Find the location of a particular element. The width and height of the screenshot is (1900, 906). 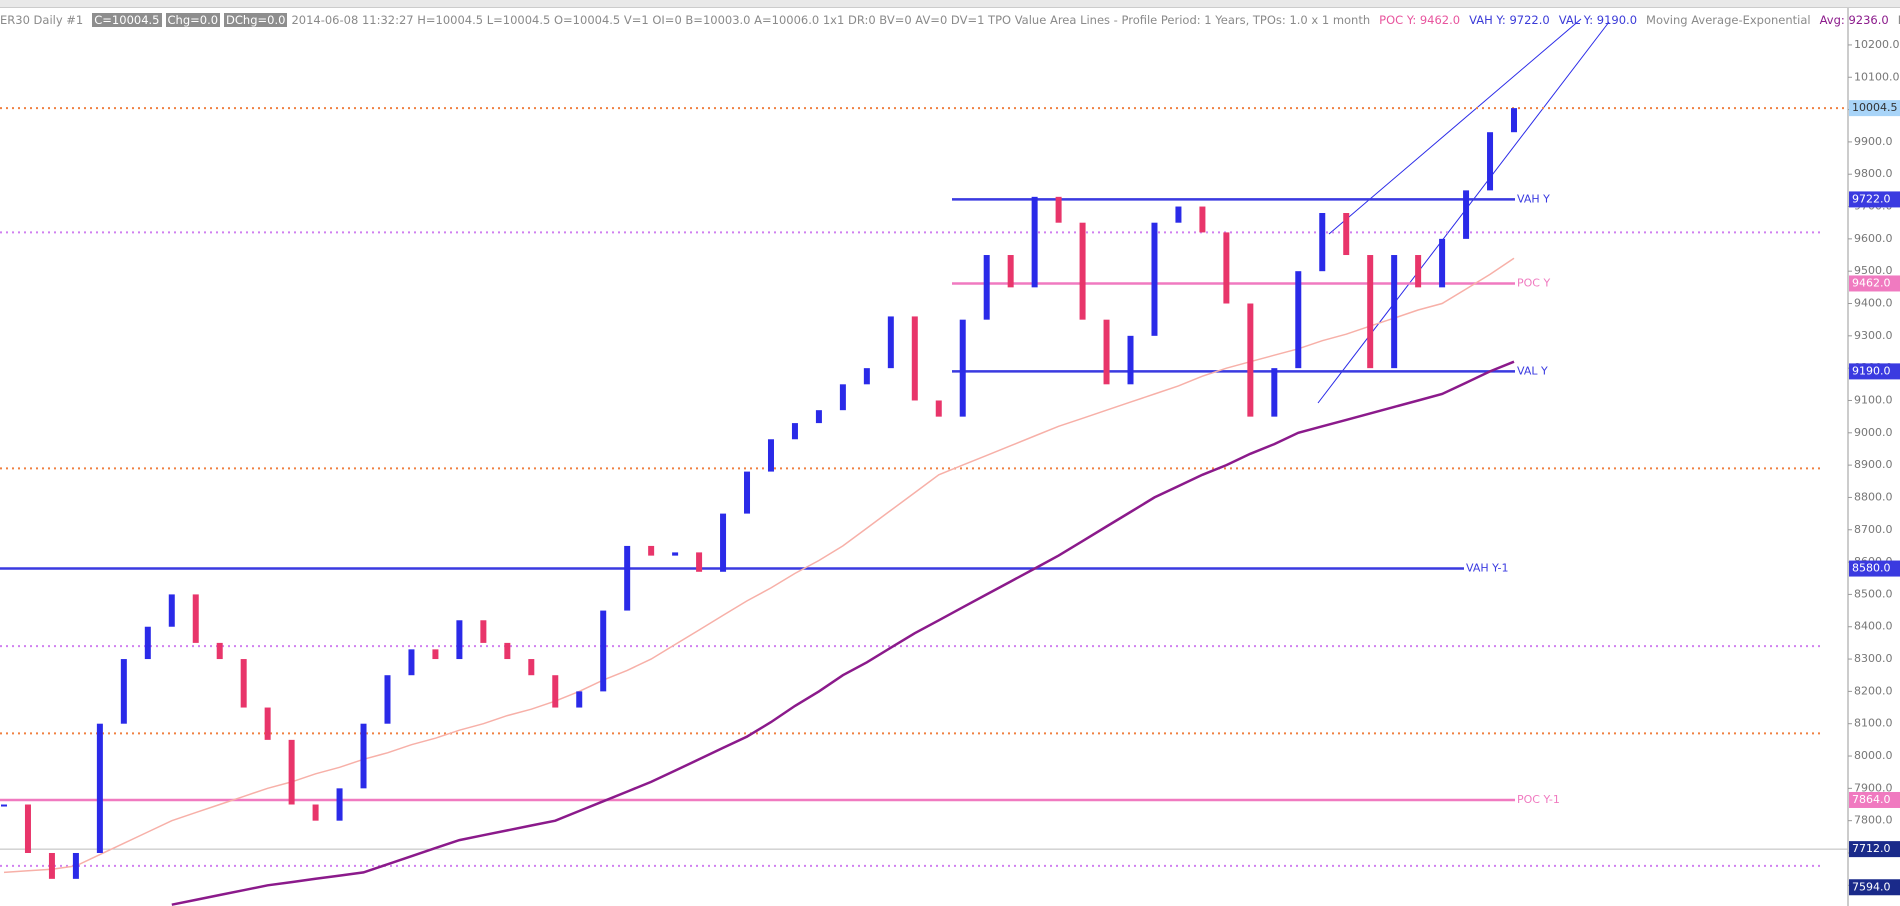

header-item: VAL Y: 9190.0 is located at coordinates (1598, 20).